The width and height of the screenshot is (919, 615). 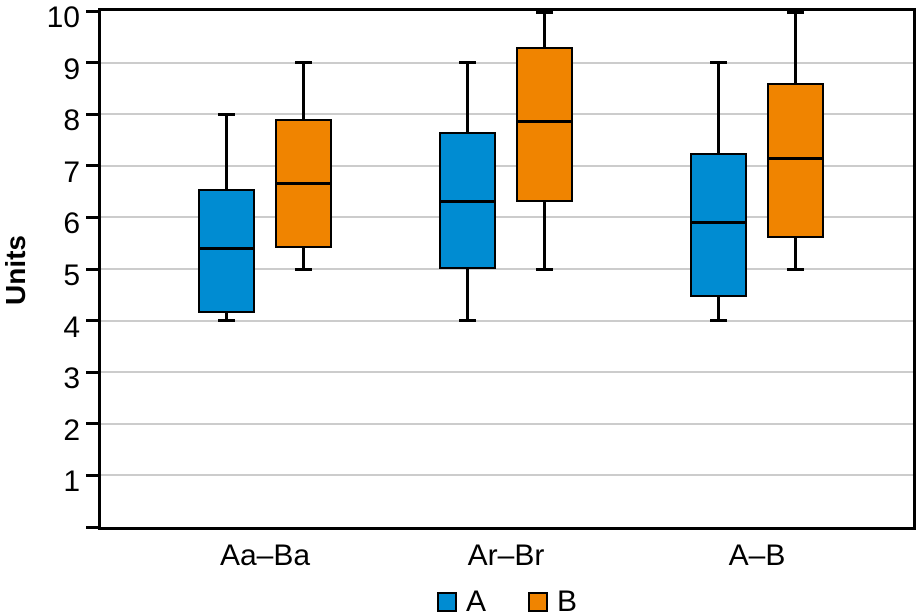 I want to click on y-tick-label-2: 2, so click(x=71, y=430).